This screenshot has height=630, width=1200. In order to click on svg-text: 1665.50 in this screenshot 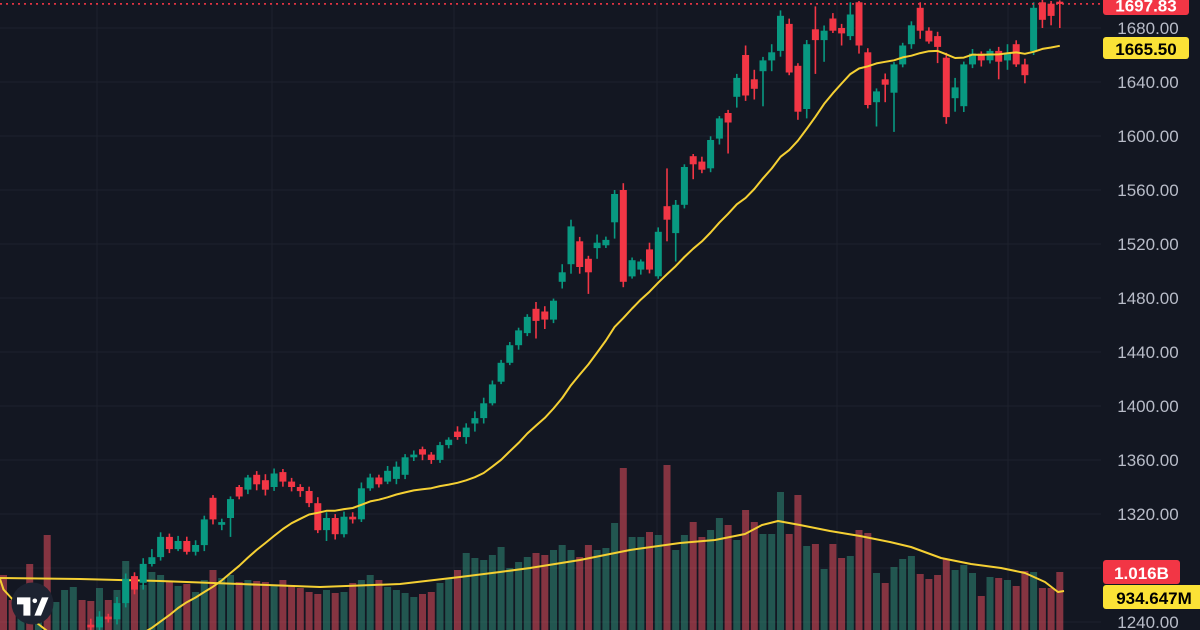, I will do `click(1145, 49)`.